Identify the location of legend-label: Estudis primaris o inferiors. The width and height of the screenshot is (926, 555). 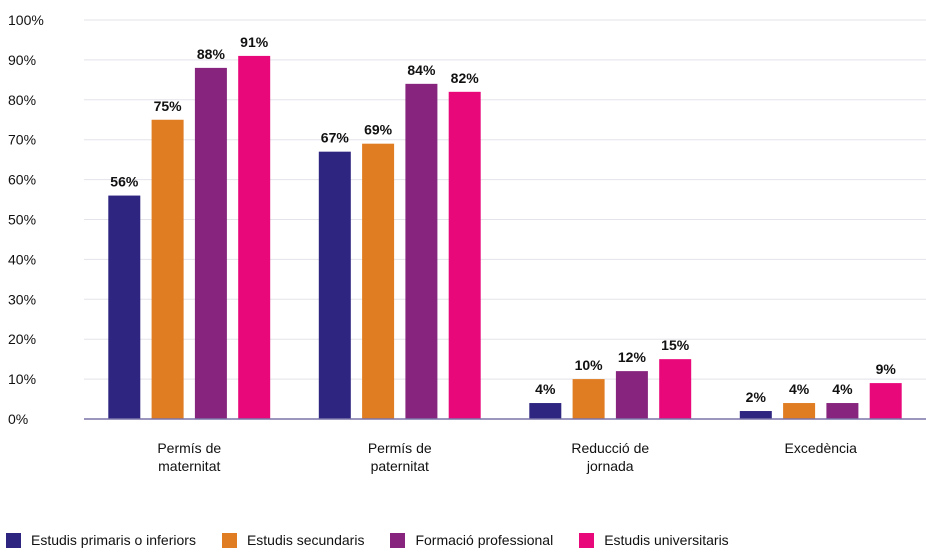
(113, 540).